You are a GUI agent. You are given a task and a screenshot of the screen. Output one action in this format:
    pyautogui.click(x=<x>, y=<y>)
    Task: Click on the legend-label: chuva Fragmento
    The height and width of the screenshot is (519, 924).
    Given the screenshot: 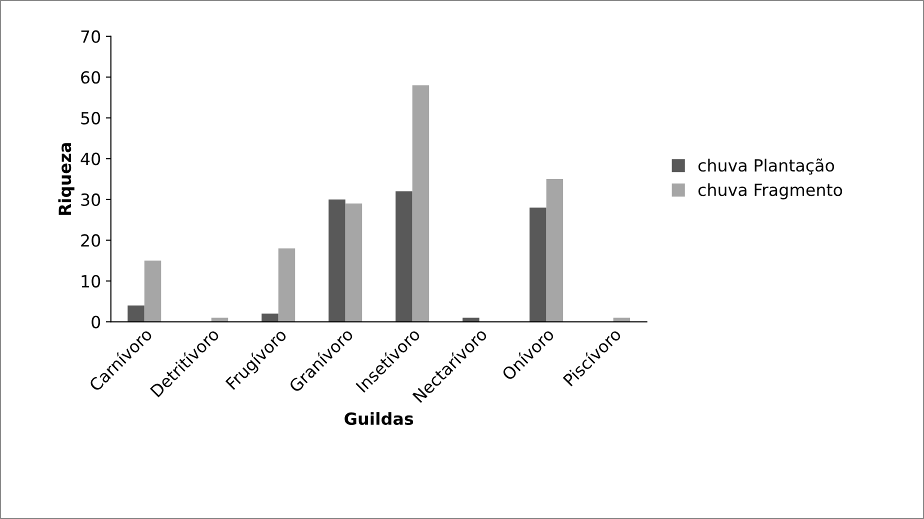 What is the action you would take?
    pyautogui.click(x=770, y=191)
    